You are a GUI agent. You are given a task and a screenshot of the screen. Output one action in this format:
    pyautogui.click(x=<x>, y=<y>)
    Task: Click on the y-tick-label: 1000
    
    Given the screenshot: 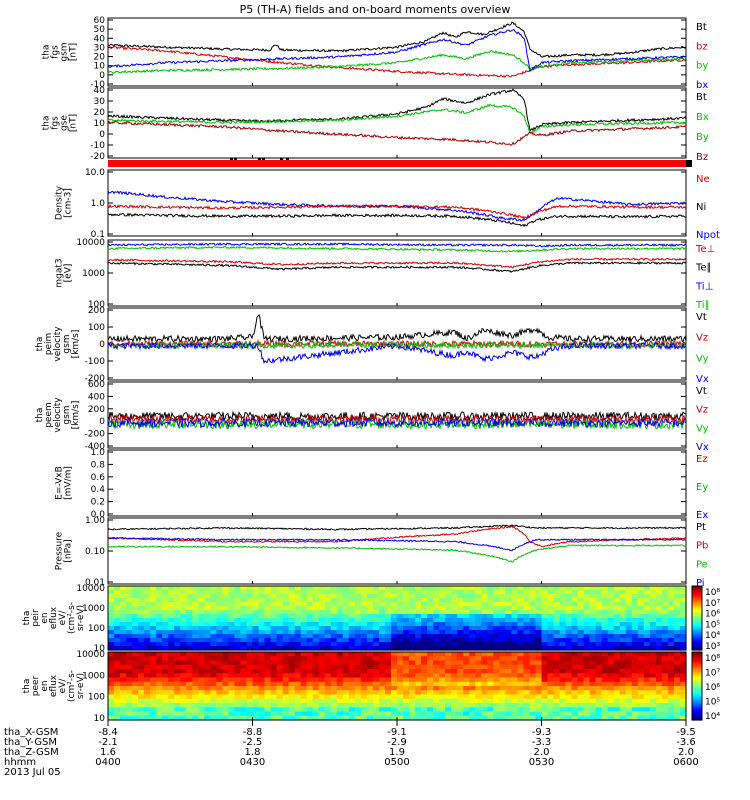 What is the action you would take?
    pyautogui.click(x=93, y=274)
    